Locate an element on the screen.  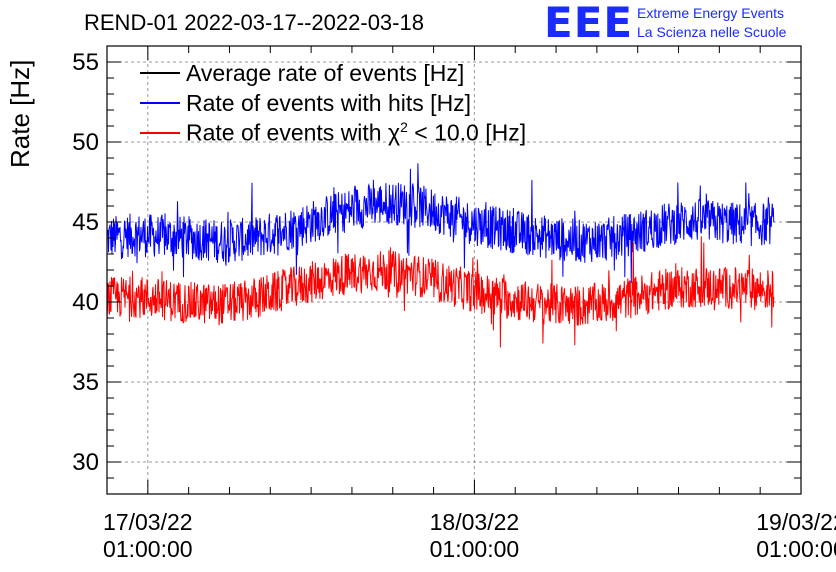
x-tick-label-date: 19/03/22 is located at coordinates (796, 522).